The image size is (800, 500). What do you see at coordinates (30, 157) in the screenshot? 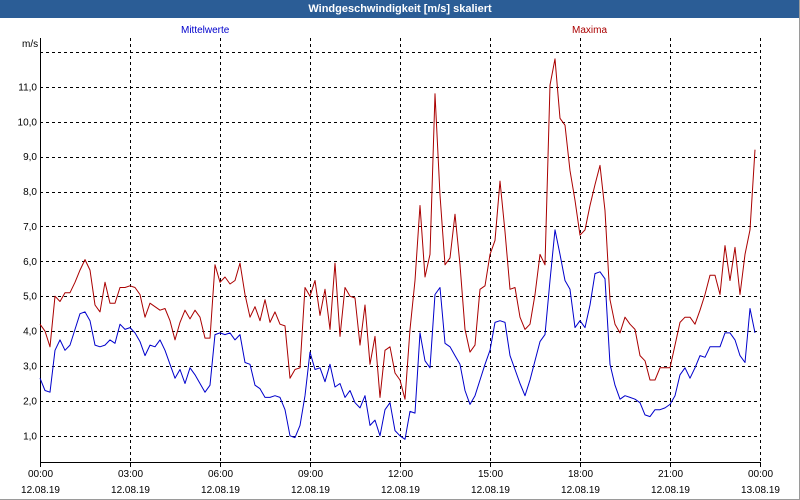
I see `y-tick-label: 9,0` at bounding box center [30, 157].